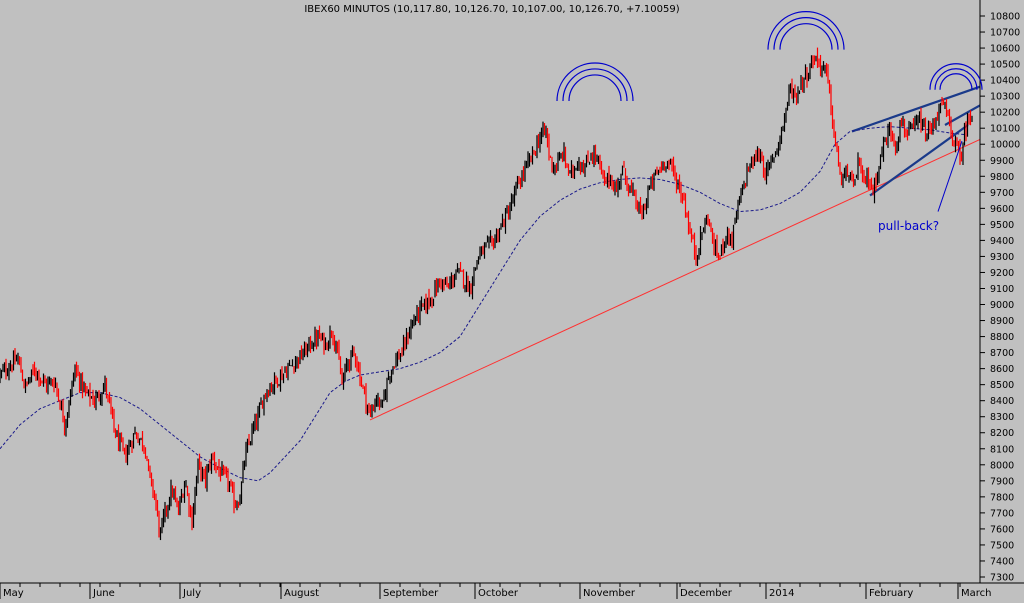 The height and width of the screenshot is (603, 1024). I want to click on x-tick-label: March, so click(976, 593).